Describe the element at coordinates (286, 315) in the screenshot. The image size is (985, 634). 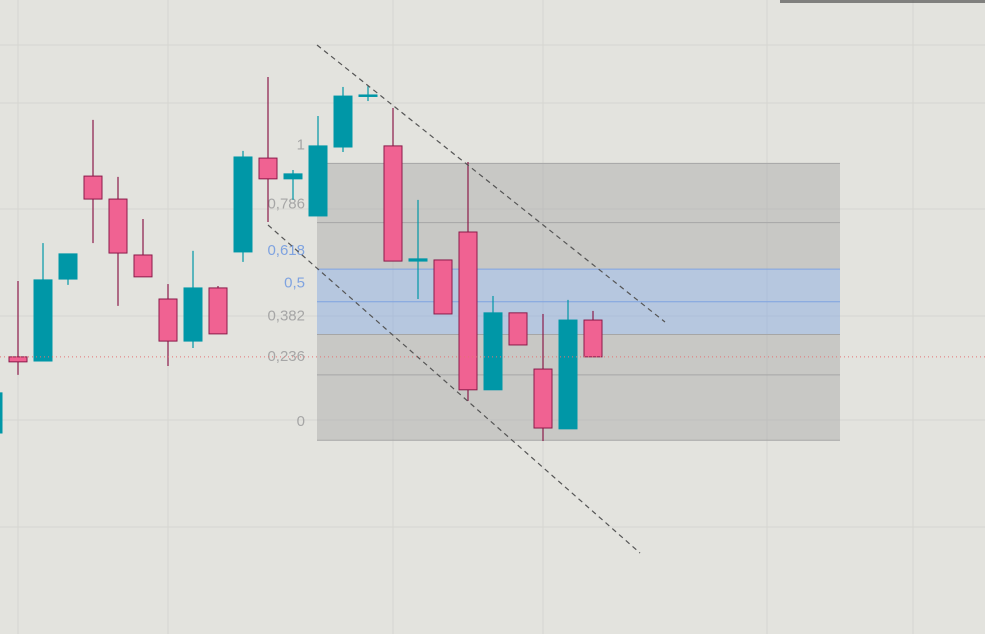
I see `fib-level-label: 0,382` at that location.